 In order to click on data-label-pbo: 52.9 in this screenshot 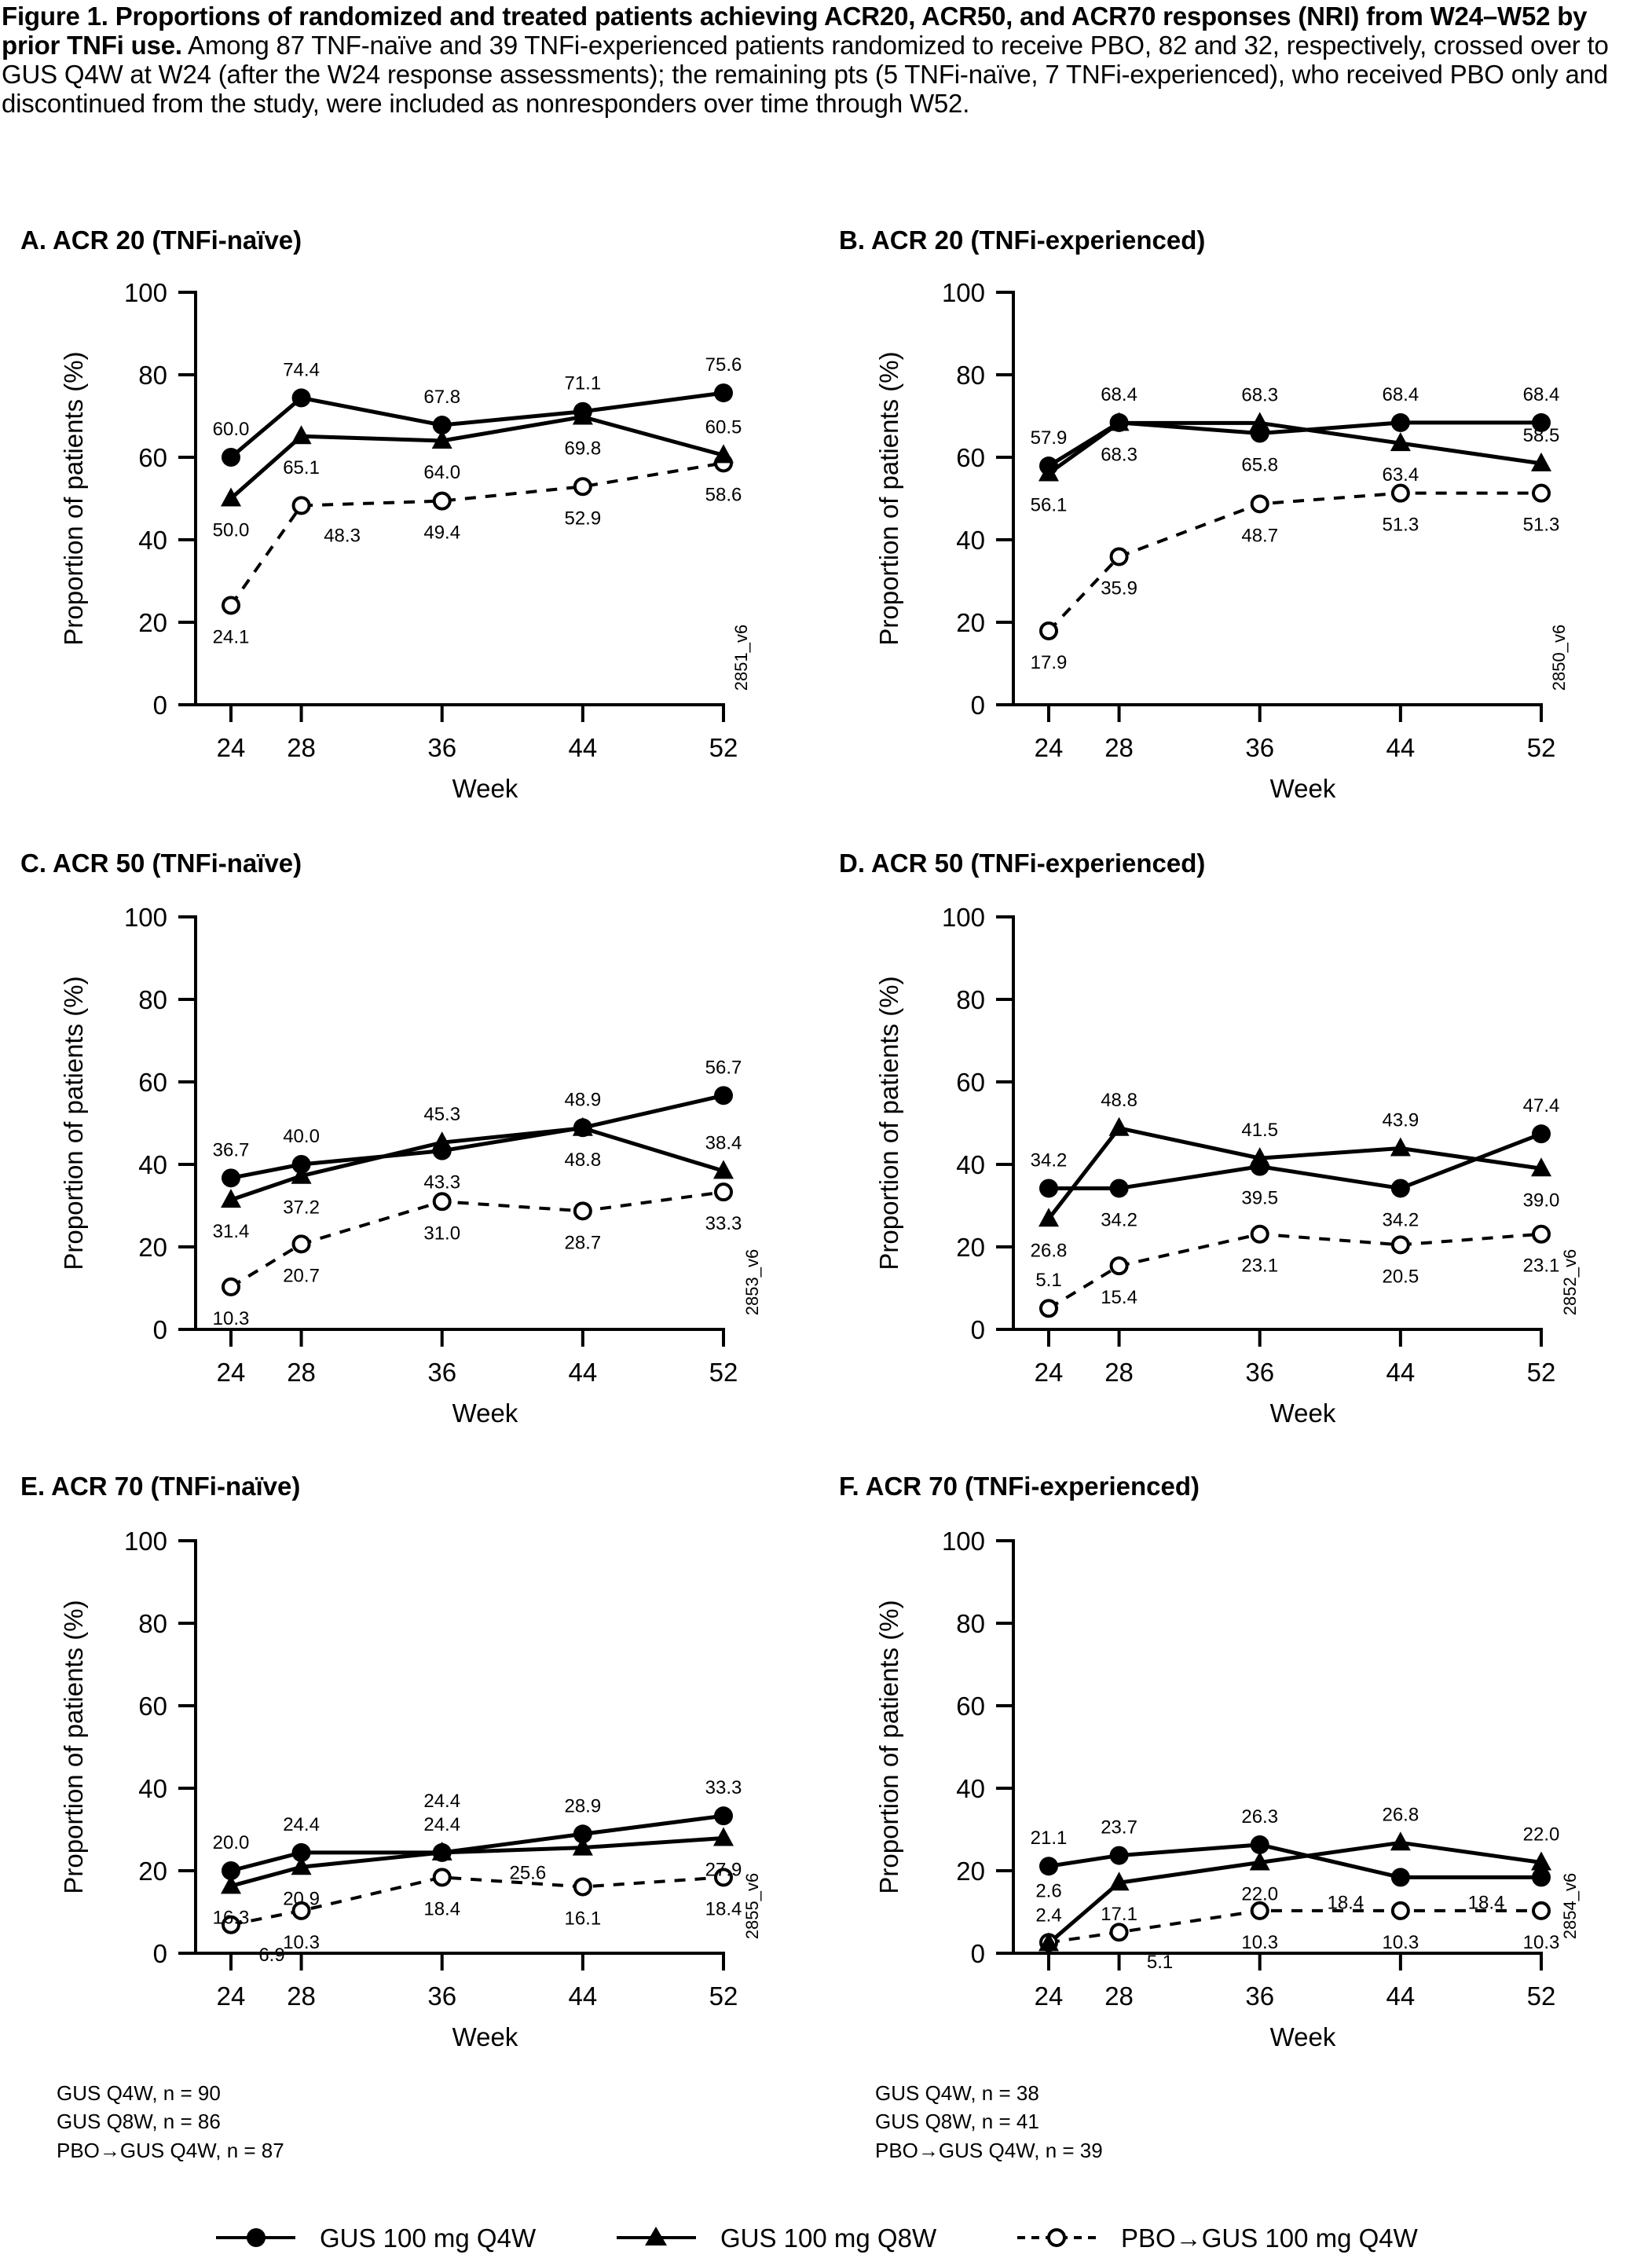, I will do `click(582, 518)`.